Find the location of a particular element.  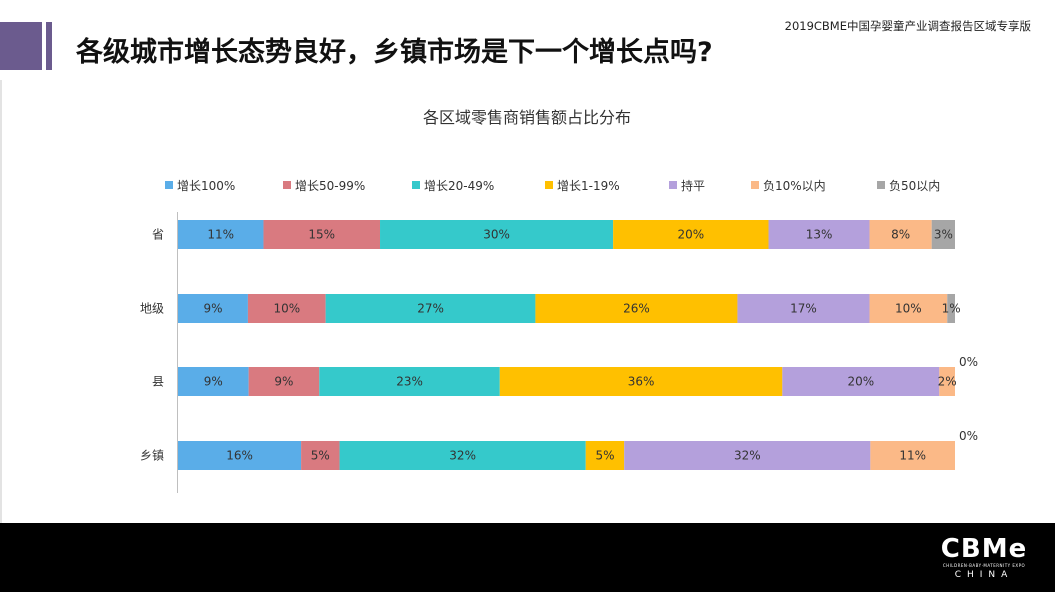

legend-label: 负10%以内 is located at coordinates (794, 186).